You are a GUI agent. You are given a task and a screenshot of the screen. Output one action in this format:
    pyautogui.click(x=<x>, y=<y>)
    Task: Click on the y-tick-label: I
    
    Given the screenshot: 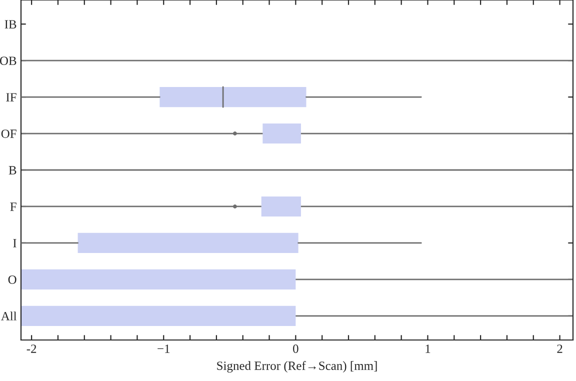 What is the action you would take?
    pyautogui.click(x=14, y=243)
    